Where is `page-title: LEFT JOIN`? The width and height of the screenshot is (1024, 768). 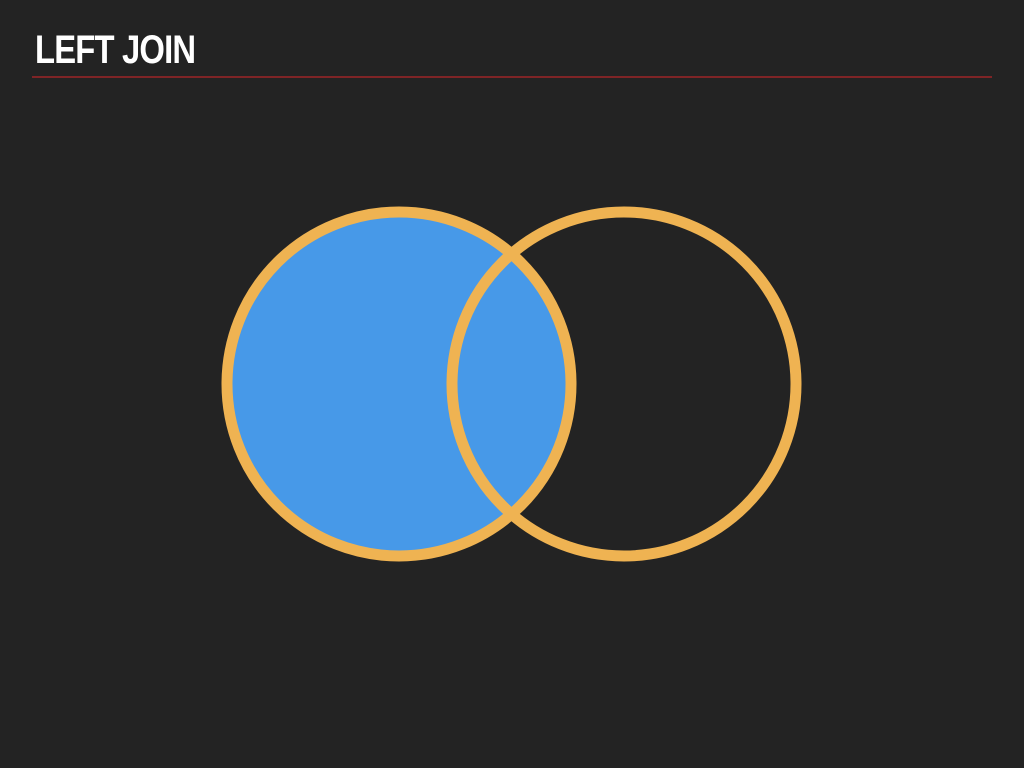 page-title: LEFT JOIN is located at coordinates (115, 50).